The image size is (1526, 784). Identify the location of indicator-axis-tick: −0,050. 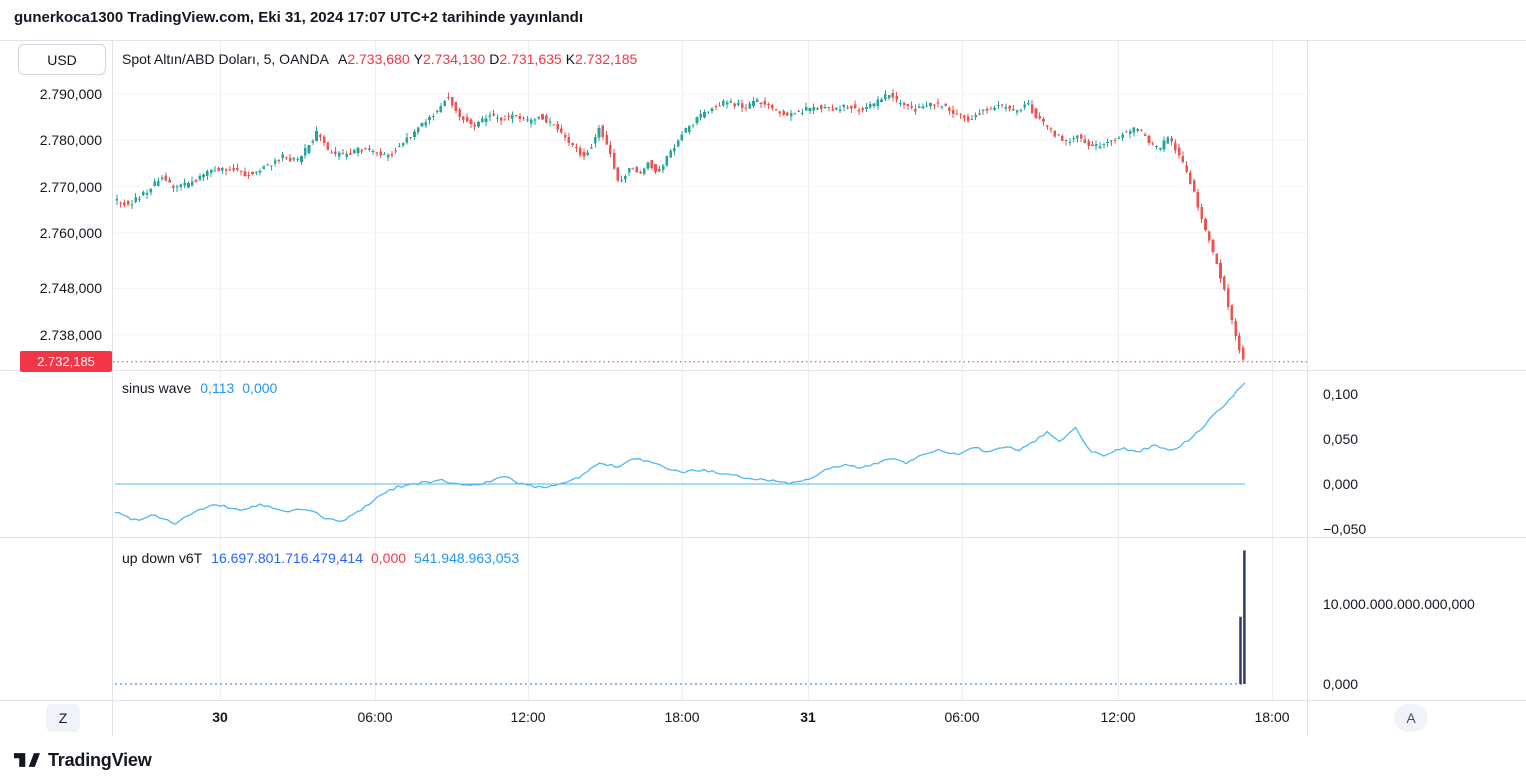
(1345, 529).